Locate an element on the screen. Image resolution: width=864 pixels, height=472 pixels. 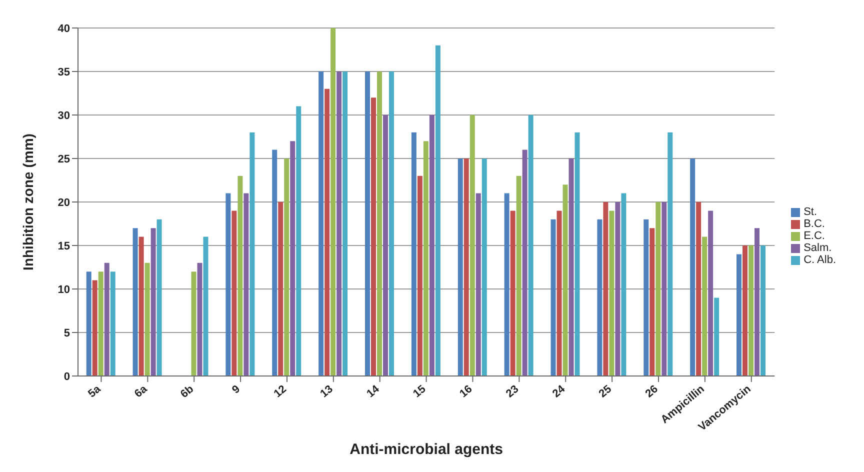
x-axis-title: Anti-microbial agents is located at coordinates (426, 449).